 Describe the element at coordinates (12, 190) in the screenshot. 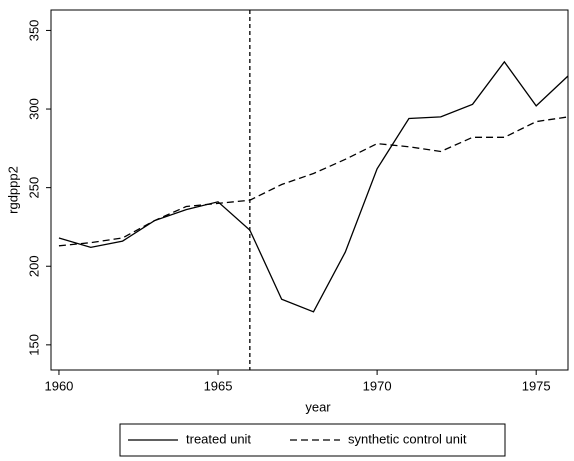

I see `y-axis-label: rgdppp2` at that location.